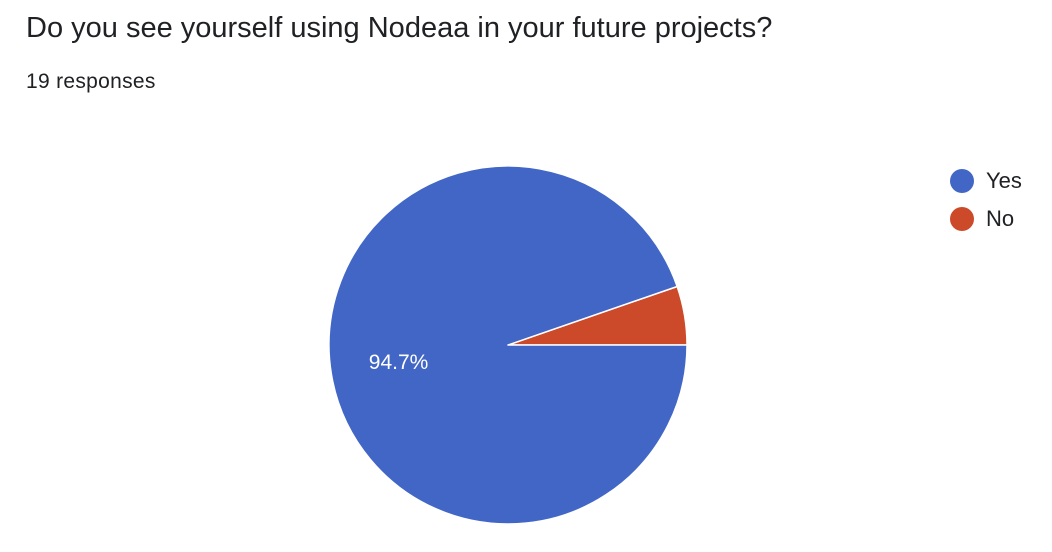 This screenshot has width=1052, height=552. What do you see at coordinates (962, 219) in the screenshot?
I see `legend-swatch-no` at bounding box center [962, 219].